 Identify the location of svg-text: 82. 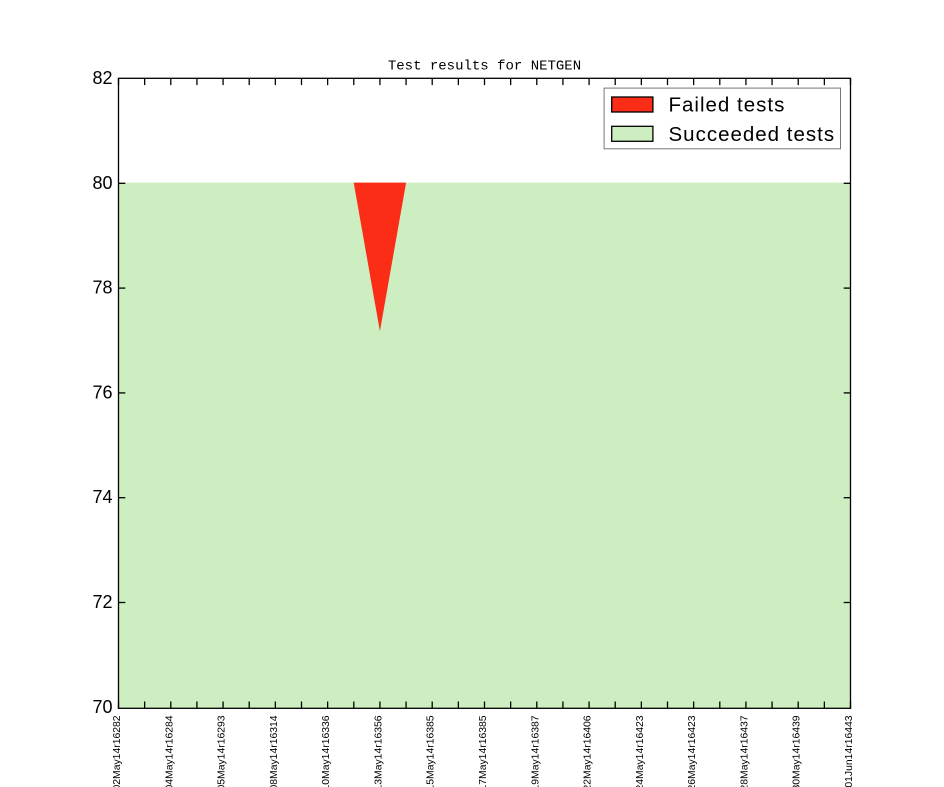
(102, 78).